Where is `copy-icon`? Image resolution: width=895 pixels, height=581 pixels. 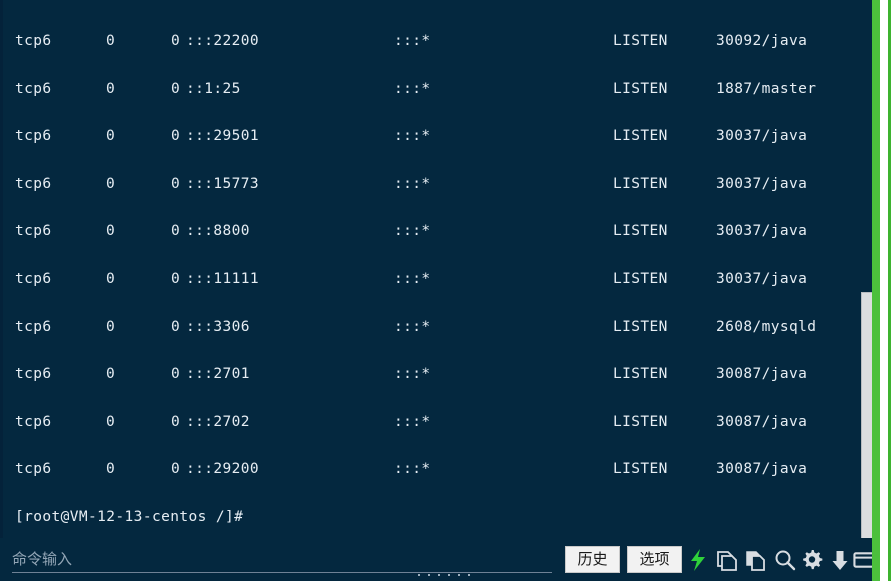
copy-icon is located at coordinates (726, 559).